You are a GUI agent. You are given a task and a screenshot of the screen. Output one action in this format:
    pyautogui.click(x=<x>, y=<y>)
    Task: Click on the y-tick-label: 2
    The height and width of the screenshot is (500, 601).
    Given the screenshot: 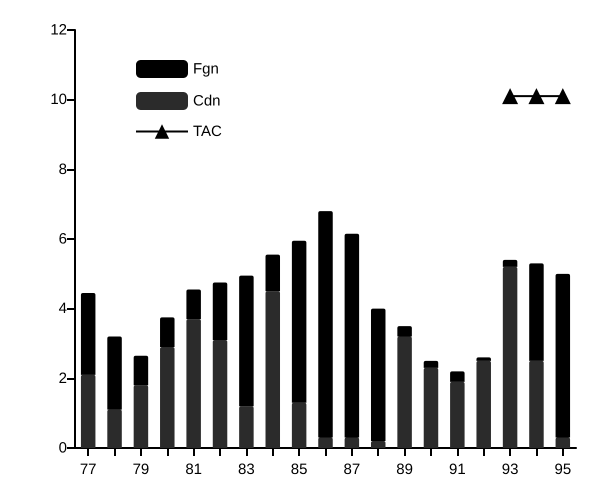 What is the action you would take?
    pyautogui.click(x=62, y=378)
    